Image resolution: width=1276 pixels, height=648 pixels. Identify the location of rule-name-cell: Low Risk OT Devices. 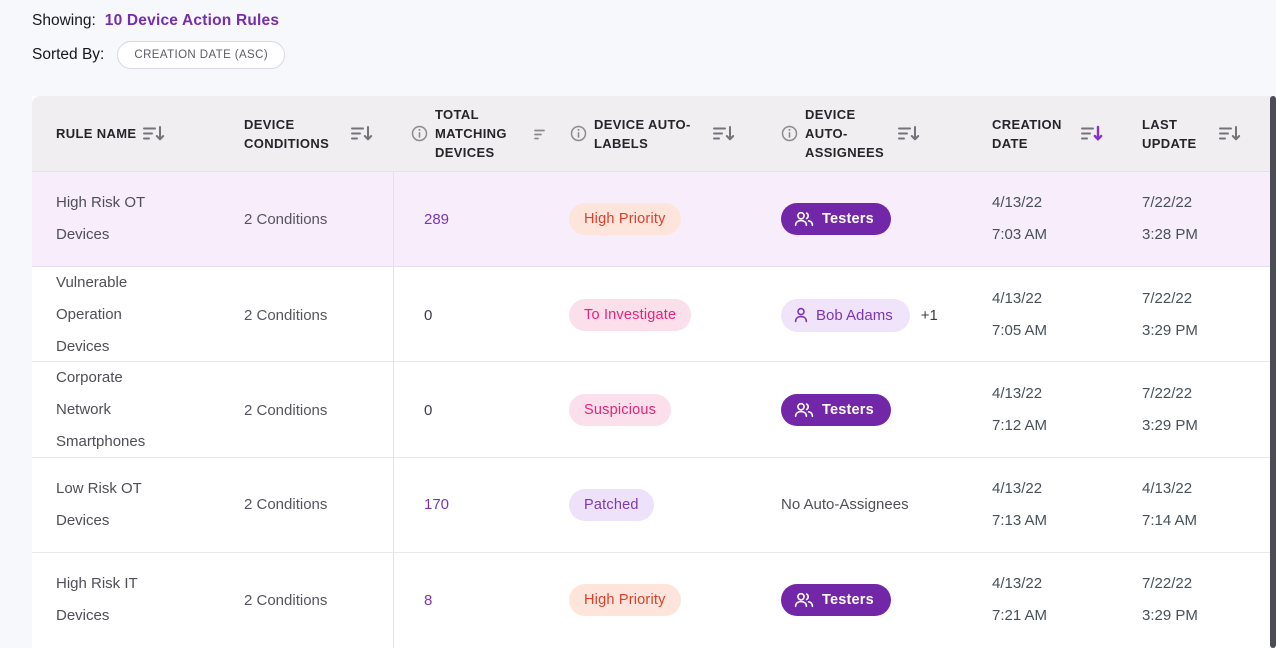
(131, 505).